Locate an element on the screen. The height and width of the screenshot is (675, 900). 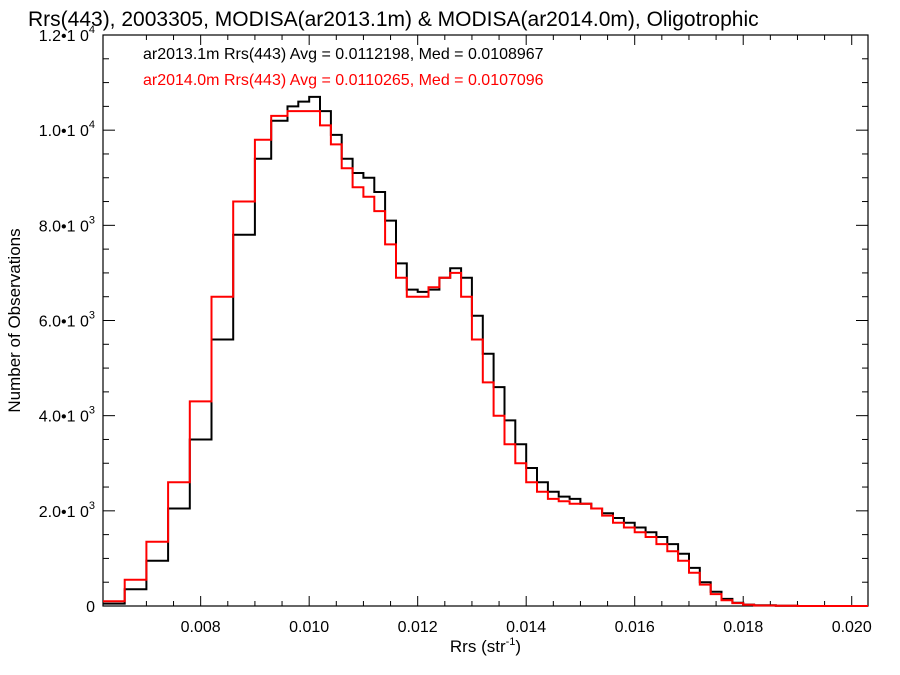
x-axis-title-text: Rrs (str is located at coordinates (478, 646).